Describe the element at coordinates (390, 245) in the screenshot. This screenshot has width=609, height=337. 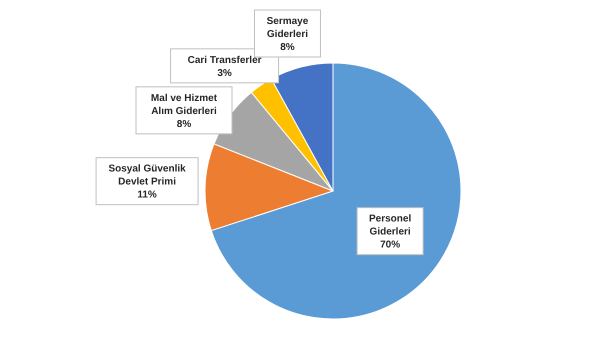
I see `data-label: 70%` at that location.